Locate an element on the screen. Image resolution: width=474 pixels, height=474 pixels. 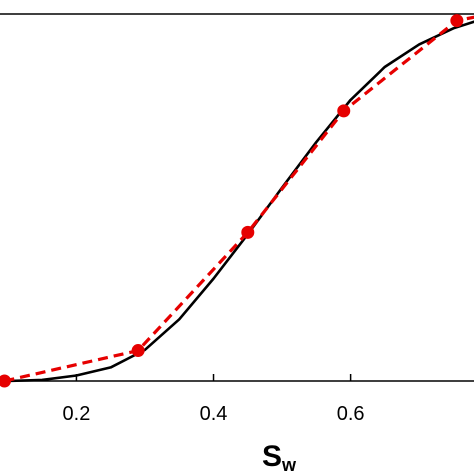
x-tick-label: 0.6 is located at coordinates (351, 414).